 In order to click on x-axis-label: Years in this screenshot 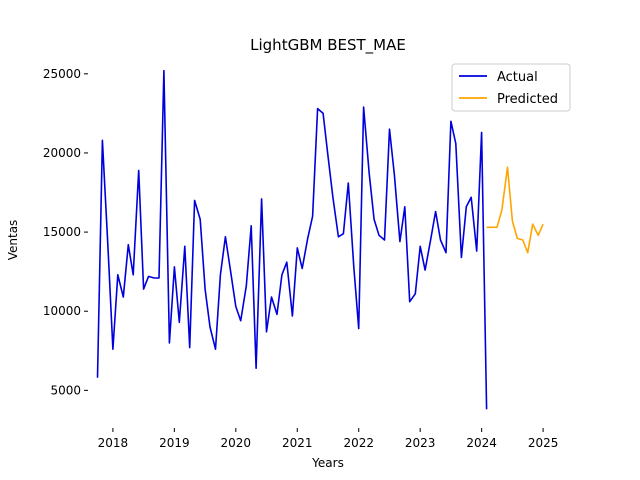, I will do `click(327, 463)`.